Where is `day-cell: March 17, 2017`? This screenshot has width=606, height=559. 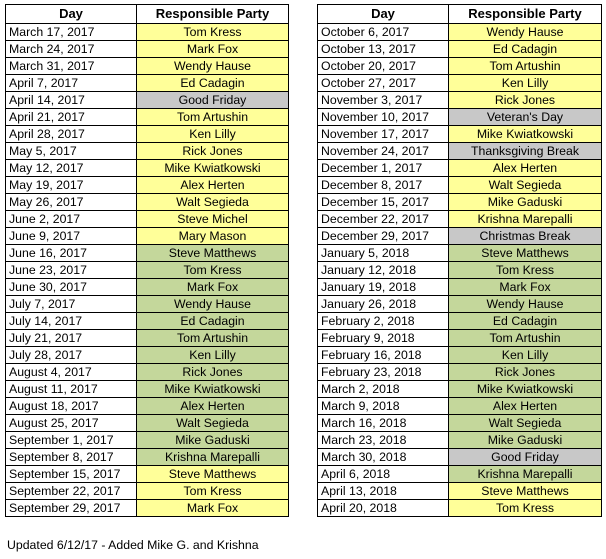 day-cell: March 17, 2017 is located at coordinates (71, 32).